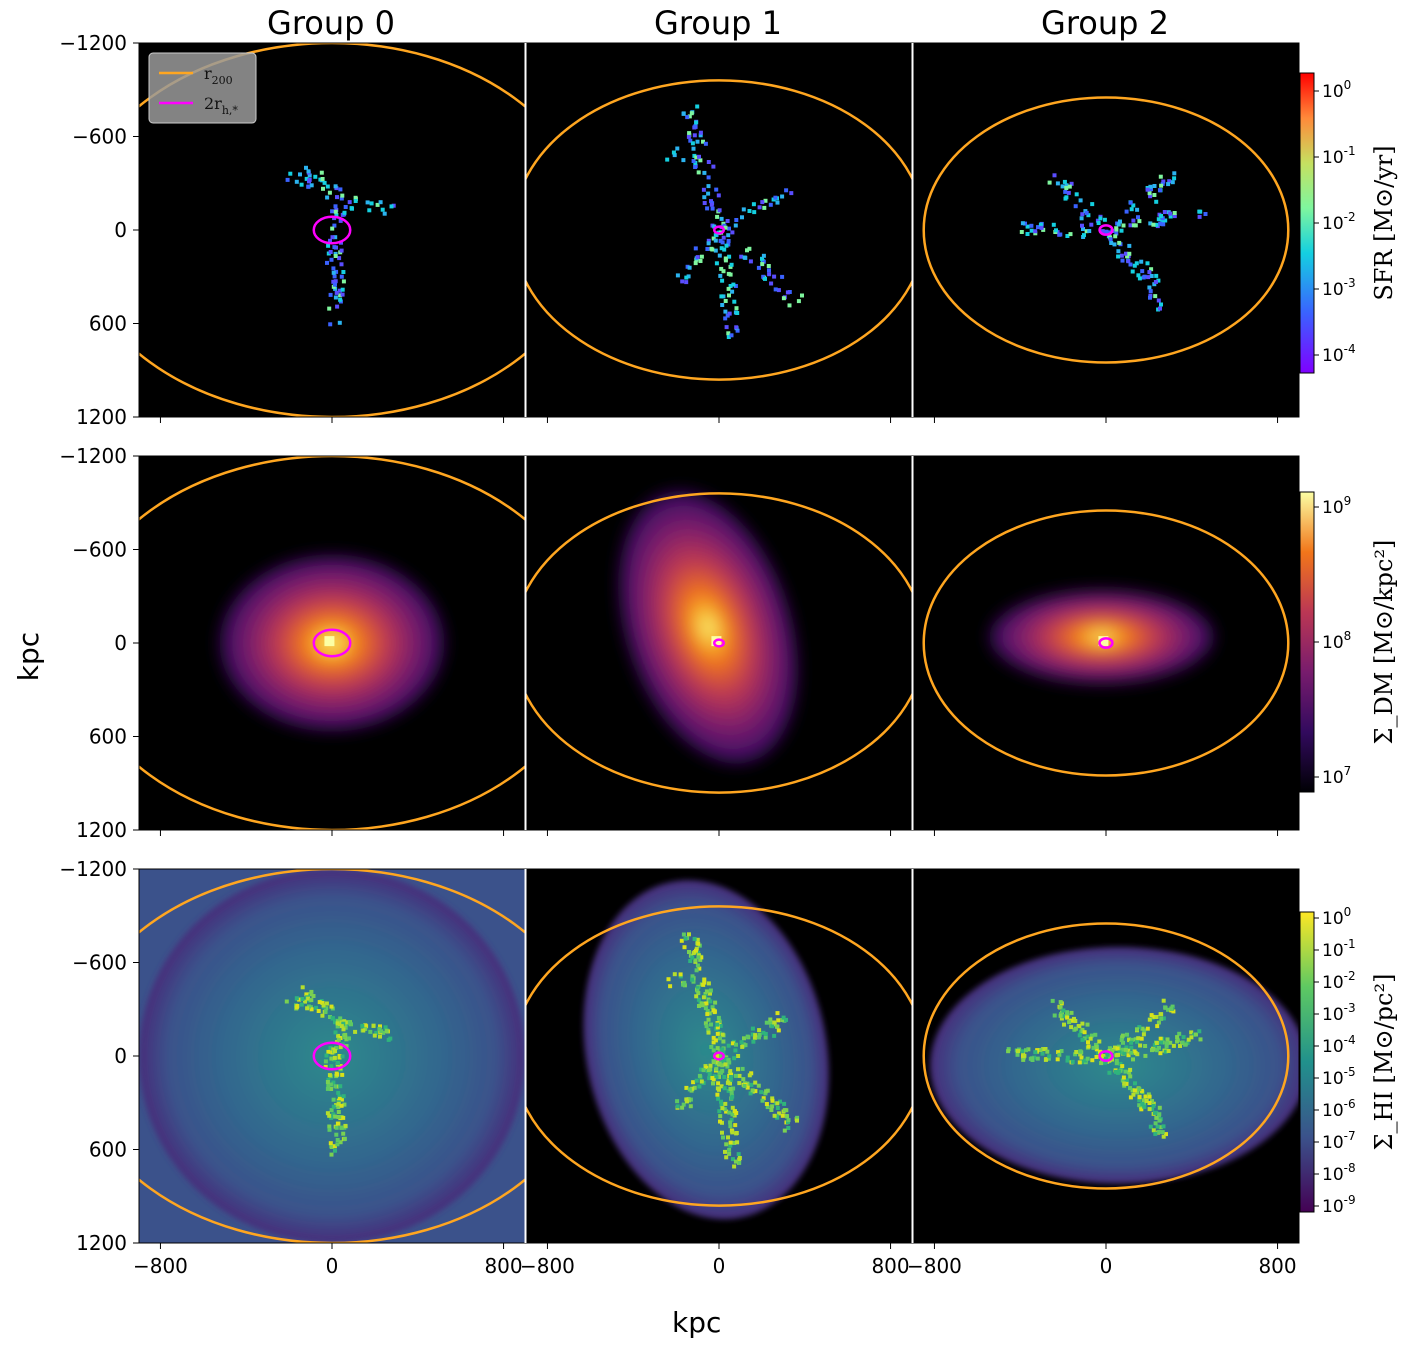  What do you see at coordinates (1384, 222) in the screenshot?
I see `colorbar-label: SFR [M⊙/yr]` at bounding box center [1384, 222].